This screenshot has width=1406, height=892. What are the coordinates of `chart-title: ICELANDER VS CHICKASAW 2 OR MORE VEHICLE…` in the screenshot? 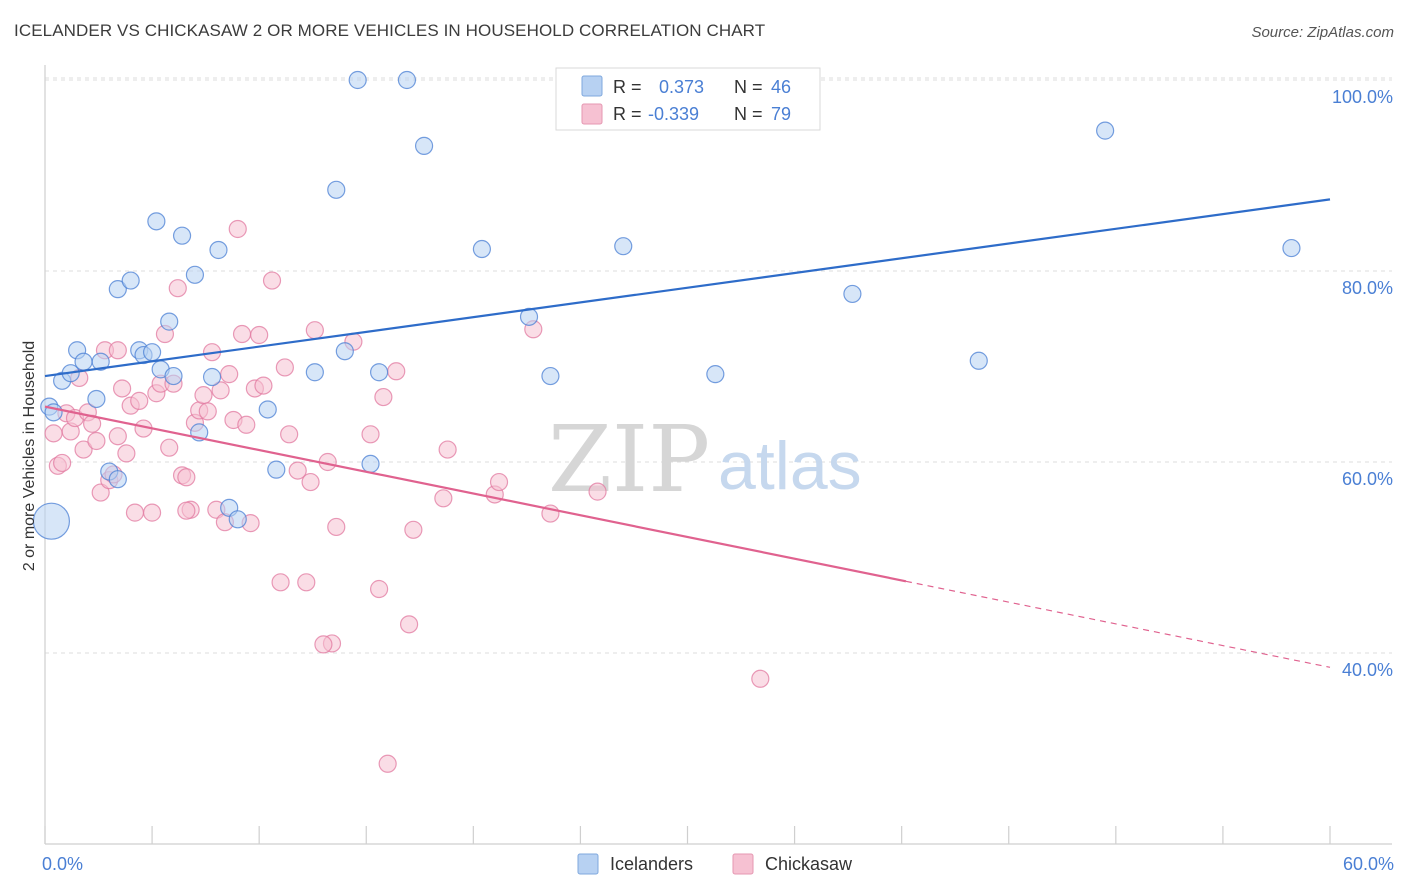 It's located at (390, 30).